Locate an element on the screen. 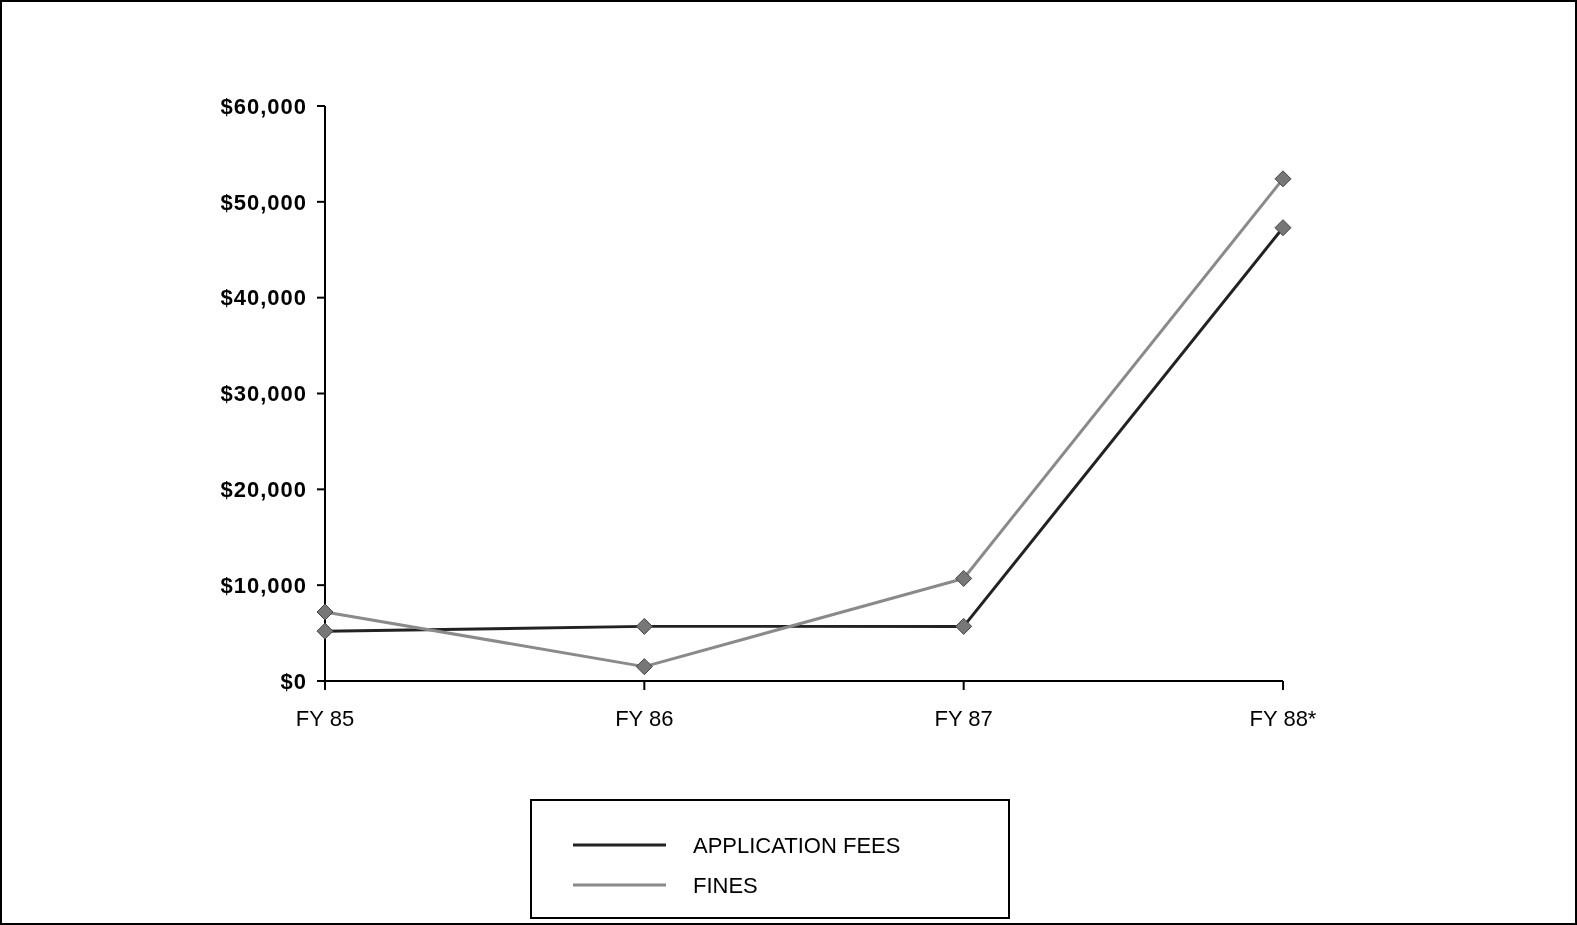 This screenshot has height=925, width=1577. y-tick-label: $50,000 is located at coordinates (263, 202).